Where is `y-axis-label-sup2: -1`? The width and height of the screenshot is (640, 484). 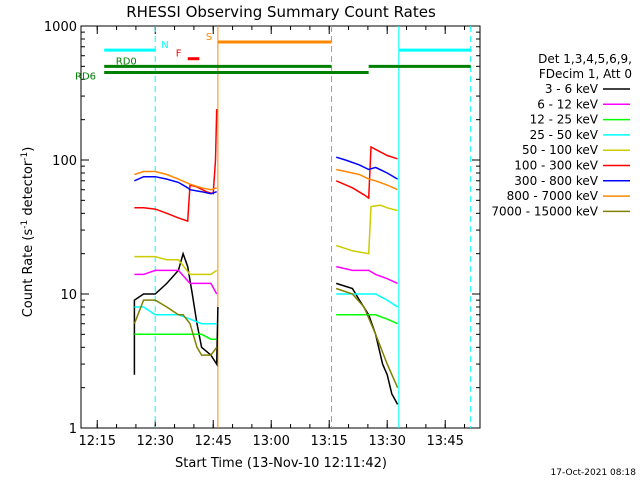
y-axis-label-sup2: -1 is located at coordinates (25, 156).